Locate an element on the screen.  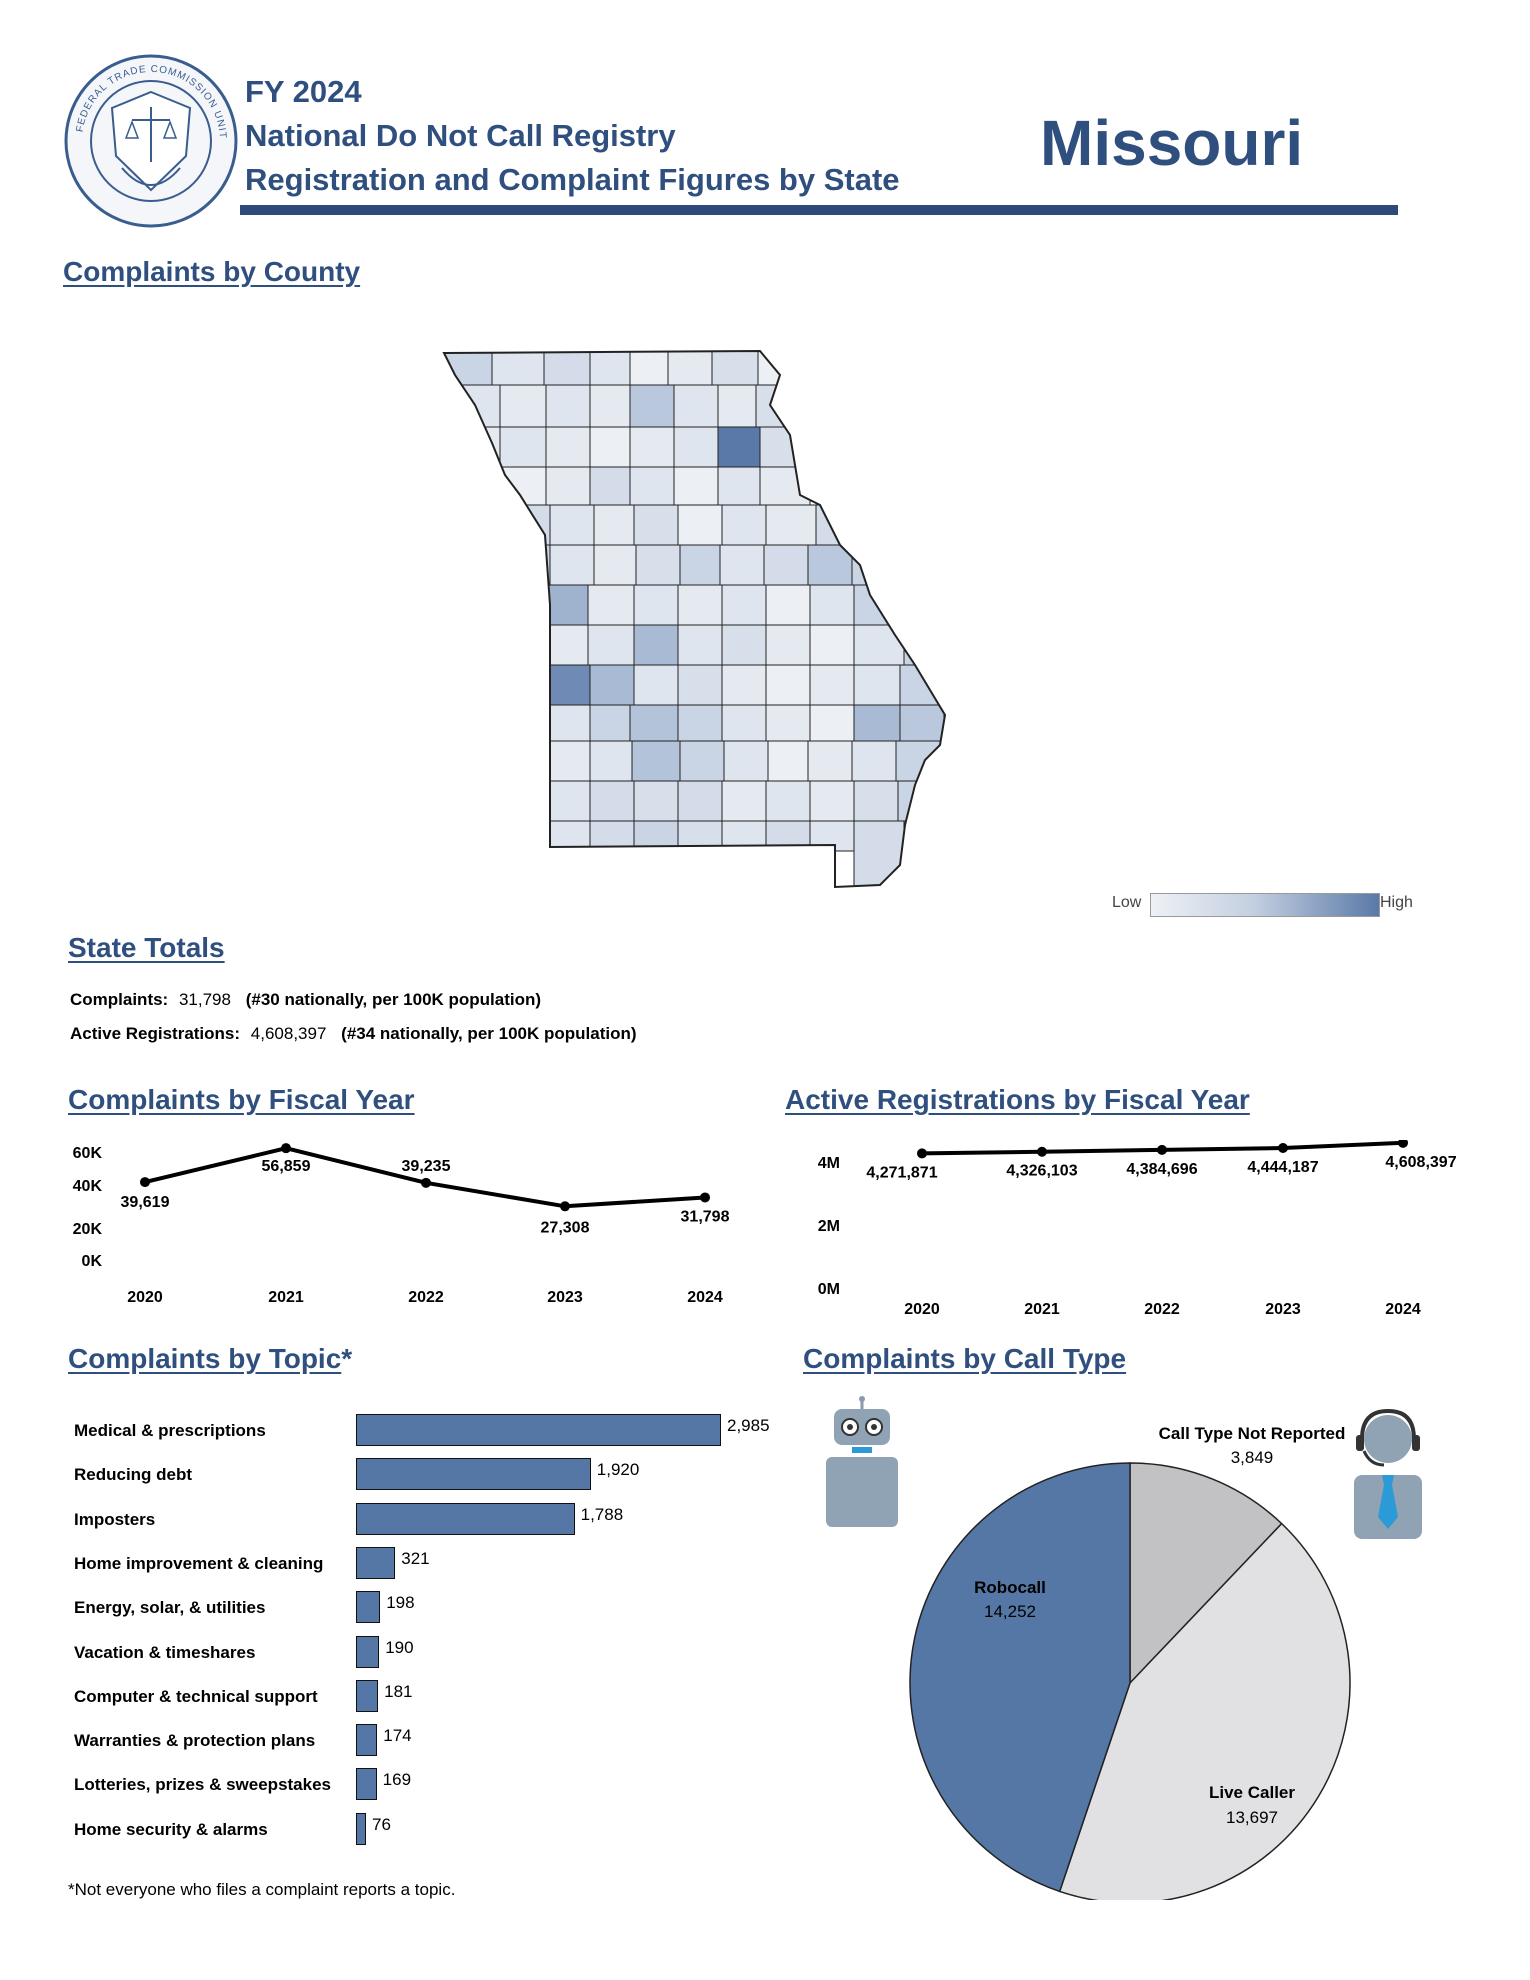
y-tick-label: 2M is located at coordinates (829, 1226).